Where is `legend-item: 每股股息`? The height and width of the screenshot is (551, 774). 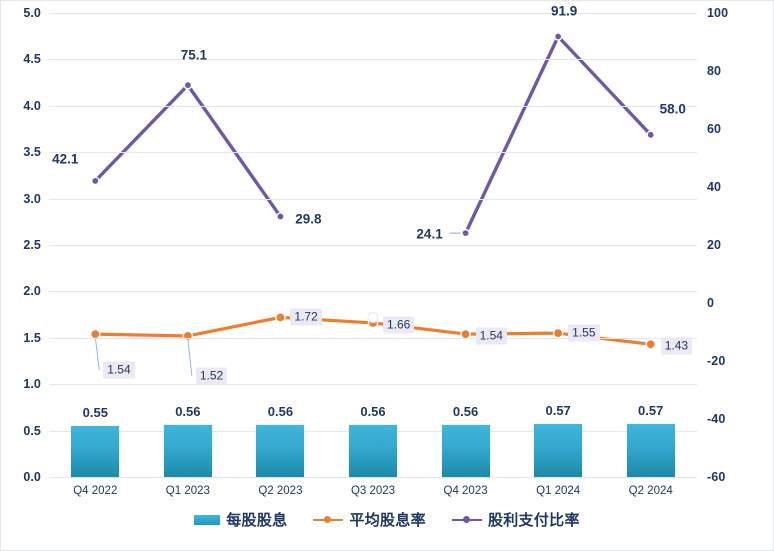 legend-item: 每股股息 is located at coordinates (240, 519).